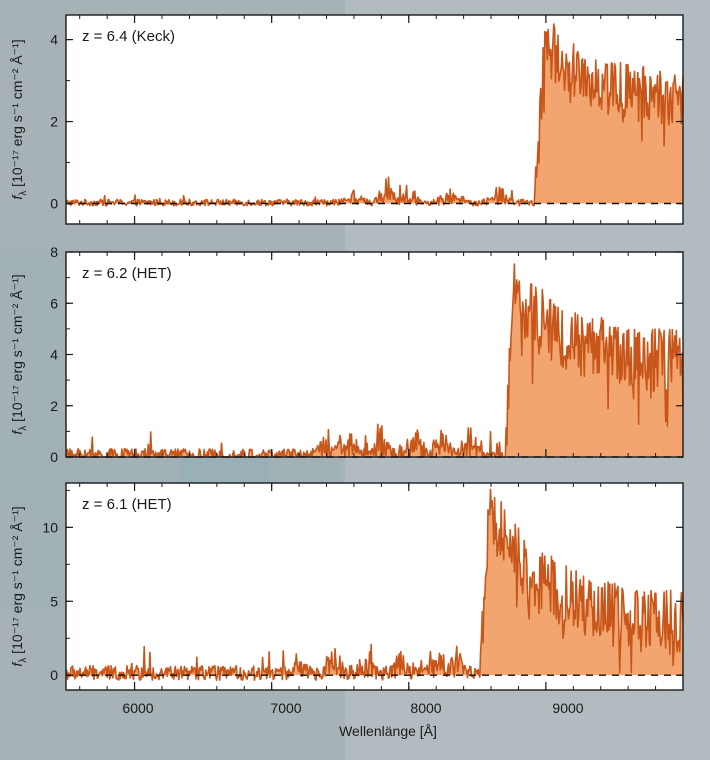 The height and width of the screenshot is (760, 710). I want to click on panel-title: z = 6.4 (Keck), so click(128, 36).